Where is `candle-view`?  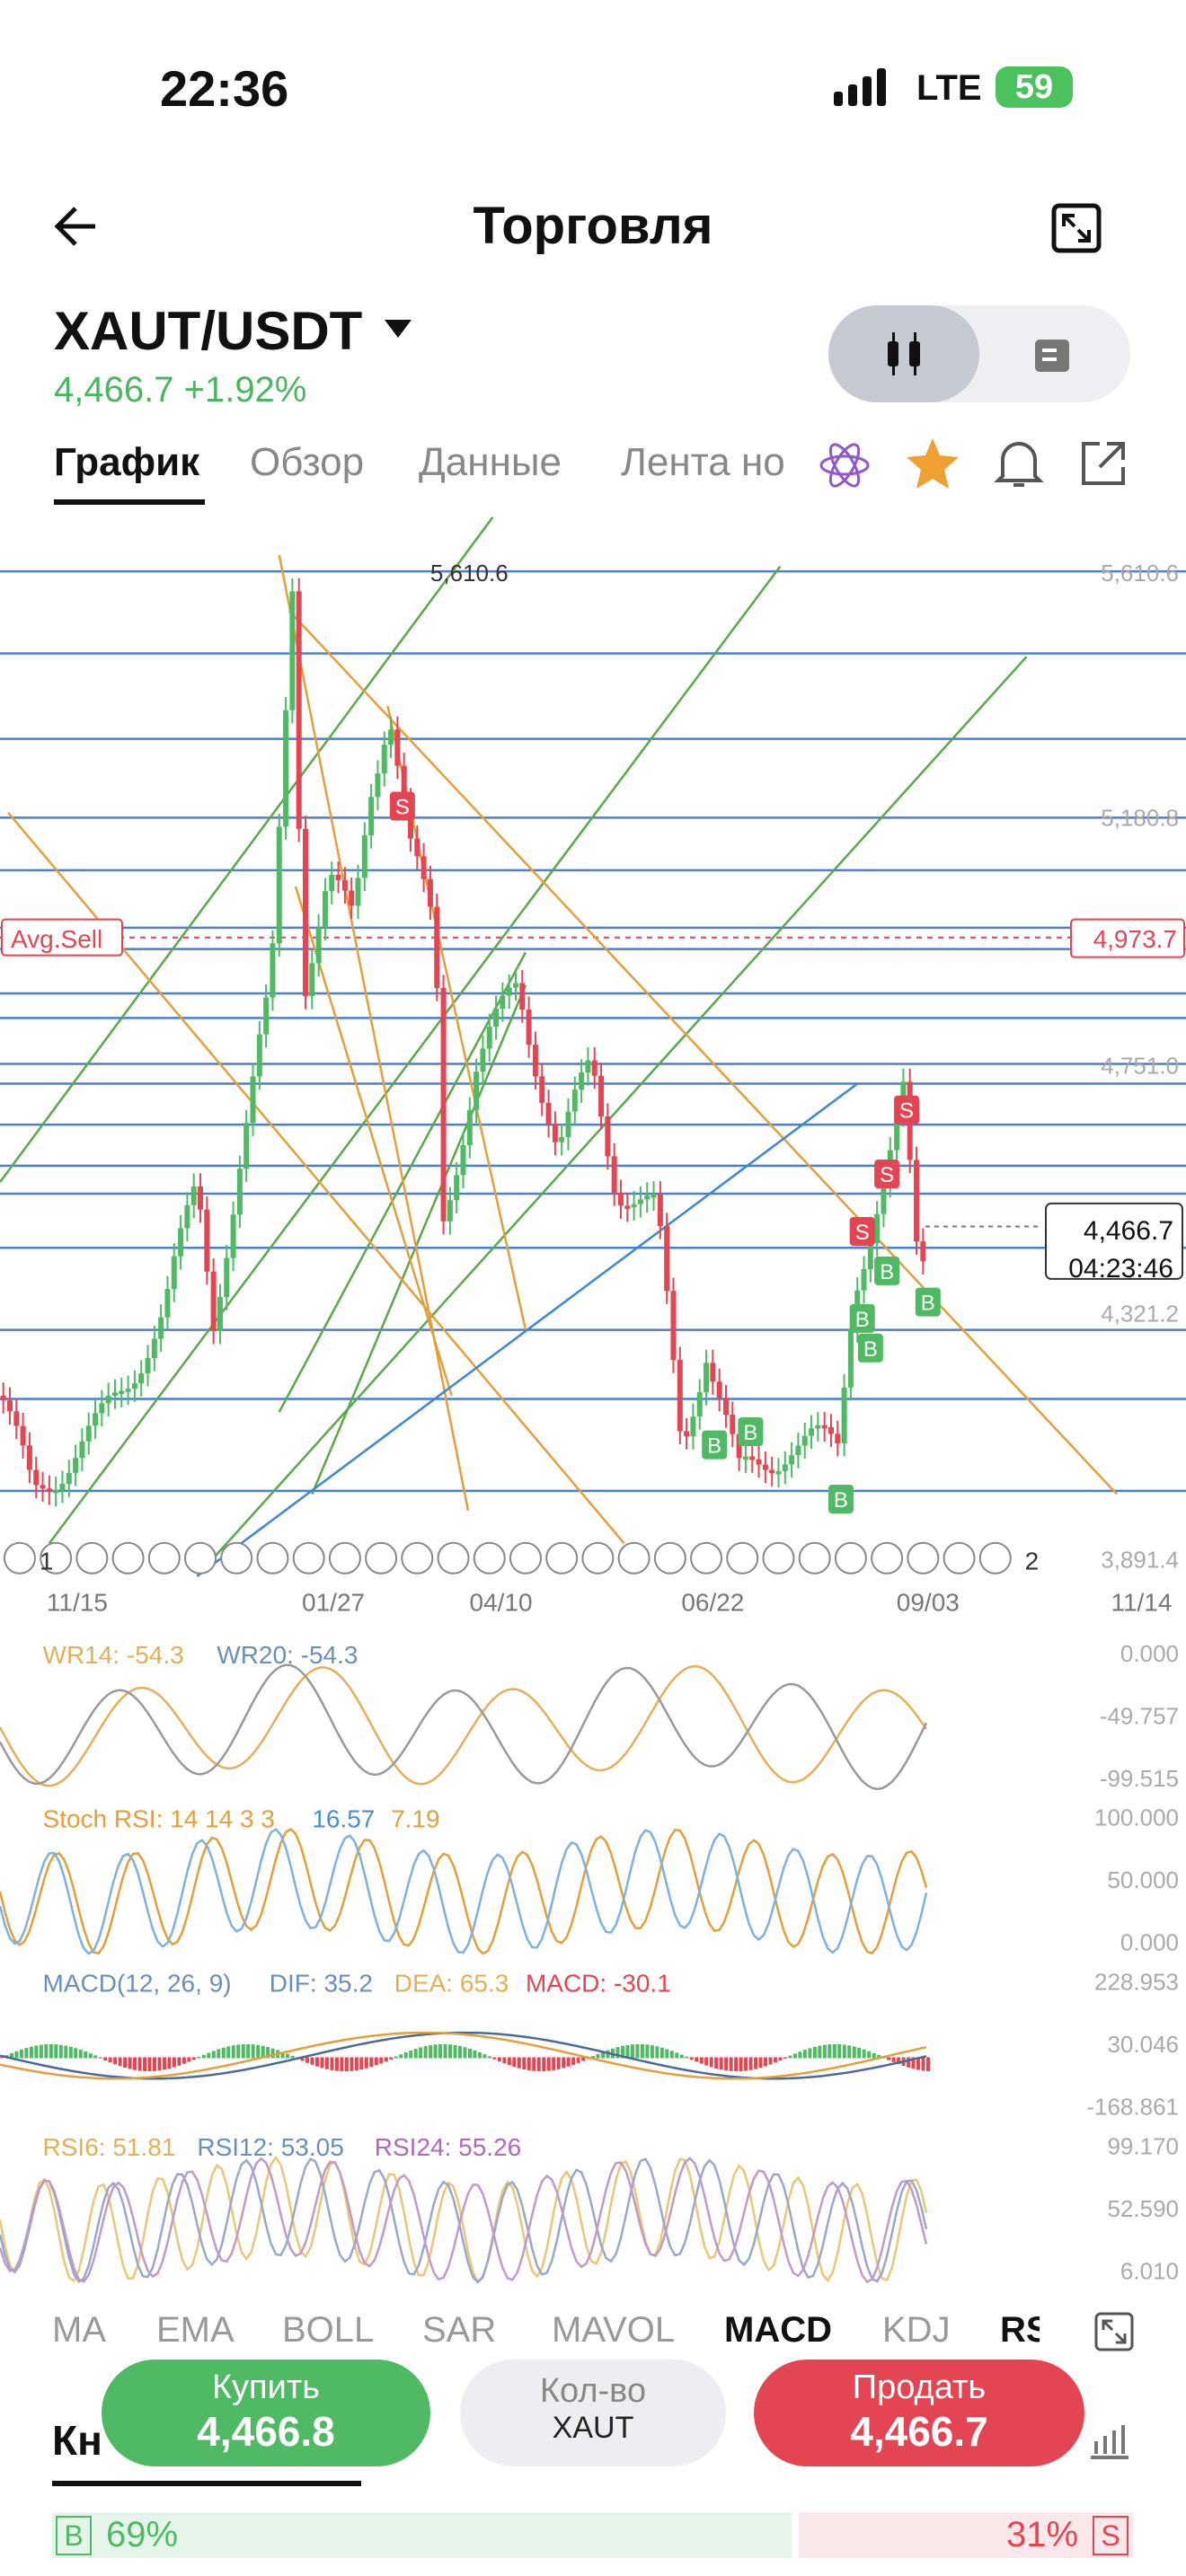 candle-view is located at coordinates (903, 353).